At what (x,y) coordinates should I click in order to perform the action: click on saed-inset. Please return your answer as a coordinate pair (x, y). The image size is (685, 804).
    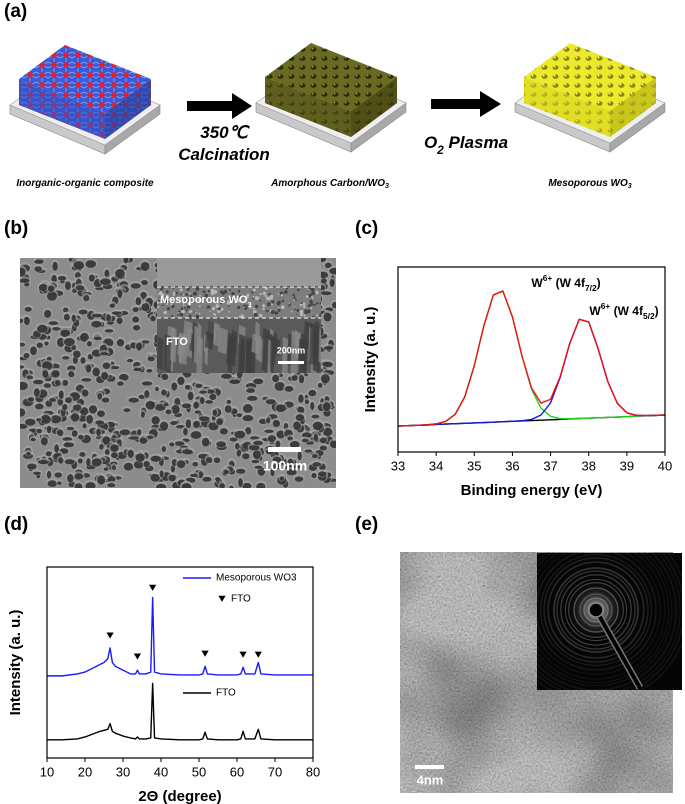
    Looking at the image, I should click on (609, 621).